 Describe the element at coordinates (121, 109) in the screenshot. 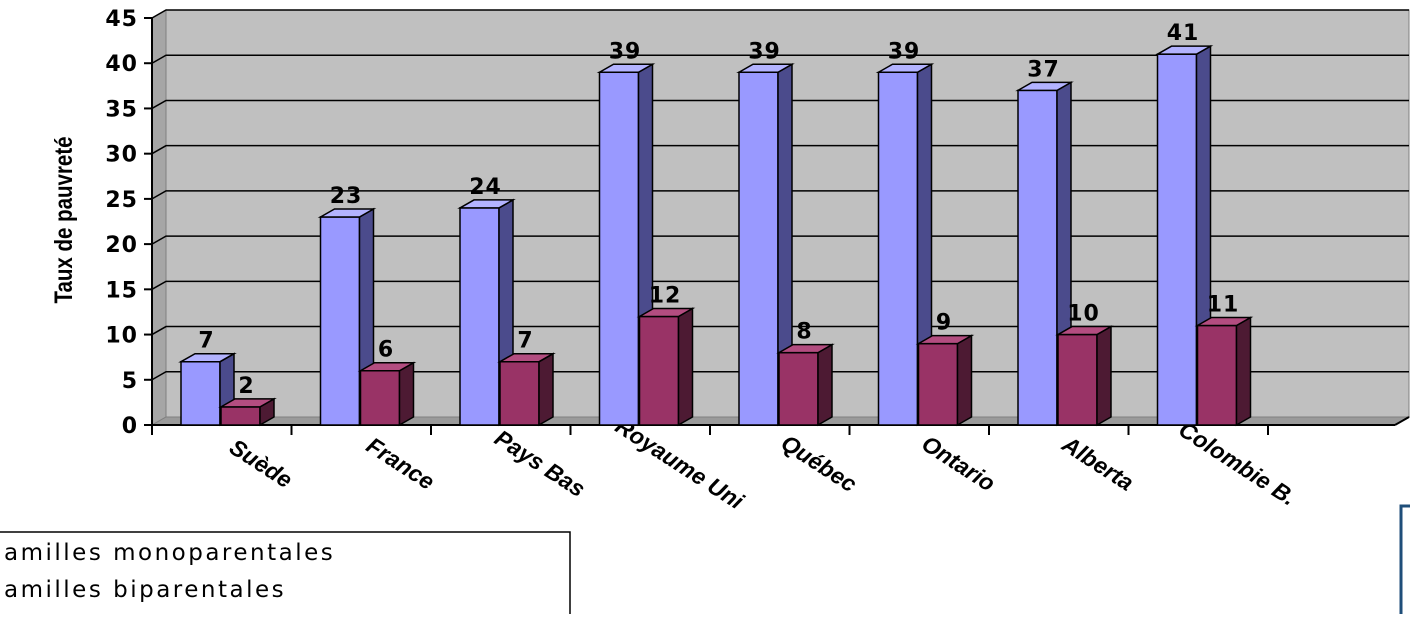

I see `y-tick-label: 35` at that location.